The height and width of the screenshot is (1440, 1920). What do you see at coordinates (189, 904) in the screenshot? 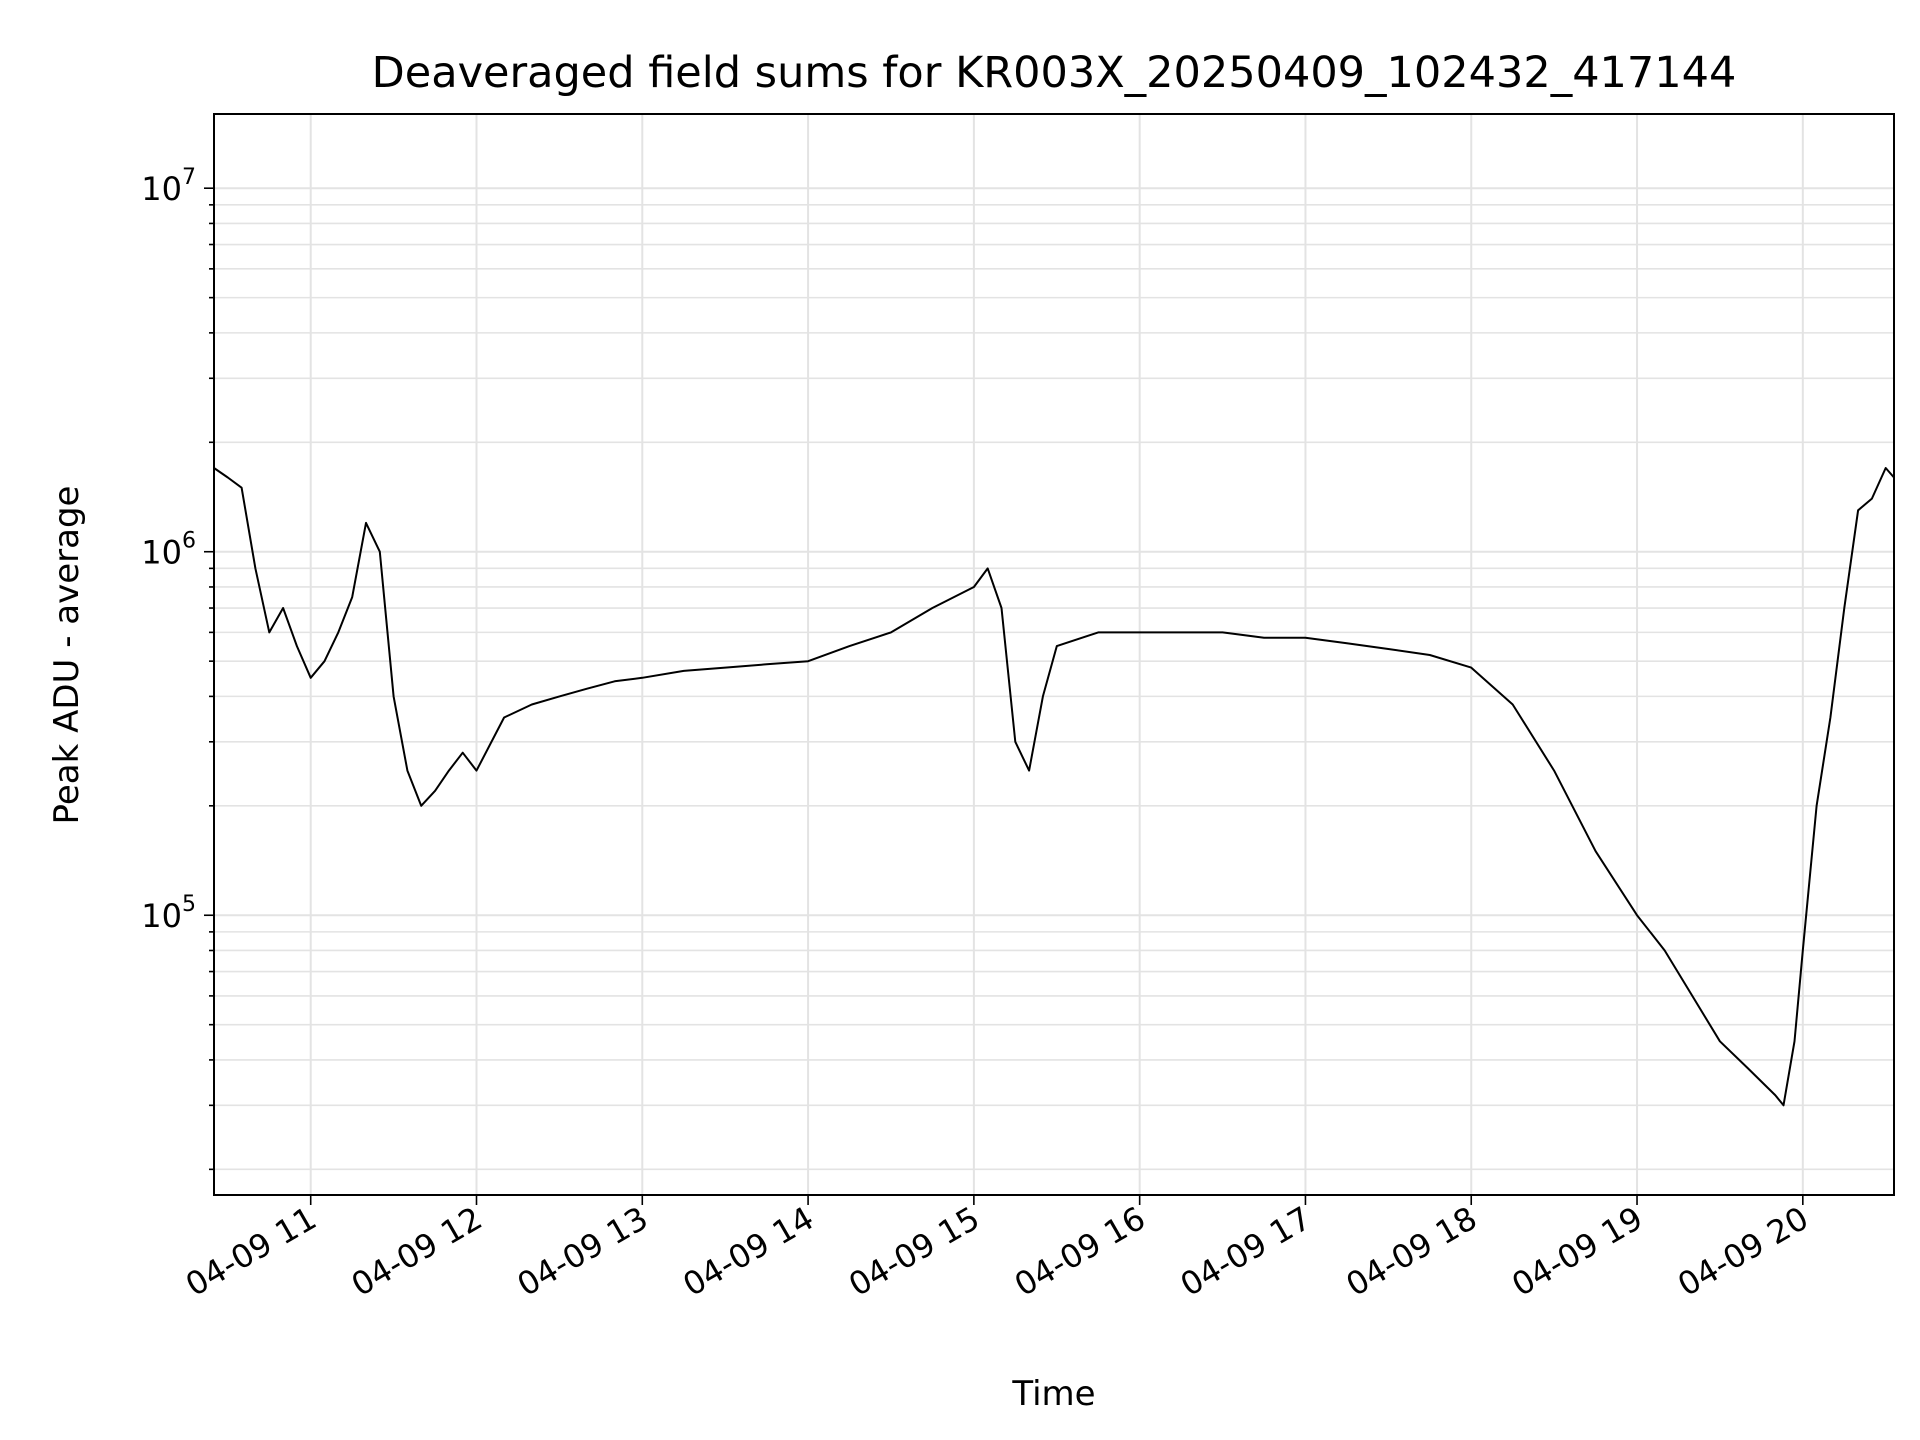
I see `y-tick-exponent: 5` at bounding box center [189, 904].